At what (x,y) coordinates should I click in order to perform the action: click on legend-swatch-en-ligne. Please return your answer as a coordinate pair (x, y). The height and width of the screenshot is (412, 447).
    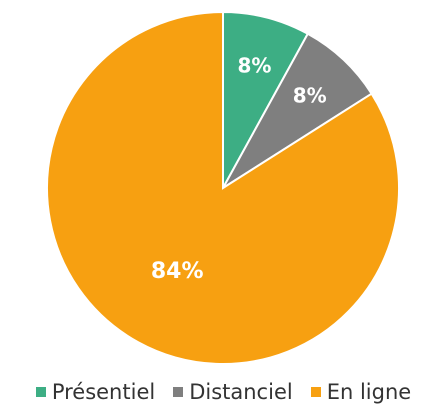
    Looking at the image, I should click on (315, 392).